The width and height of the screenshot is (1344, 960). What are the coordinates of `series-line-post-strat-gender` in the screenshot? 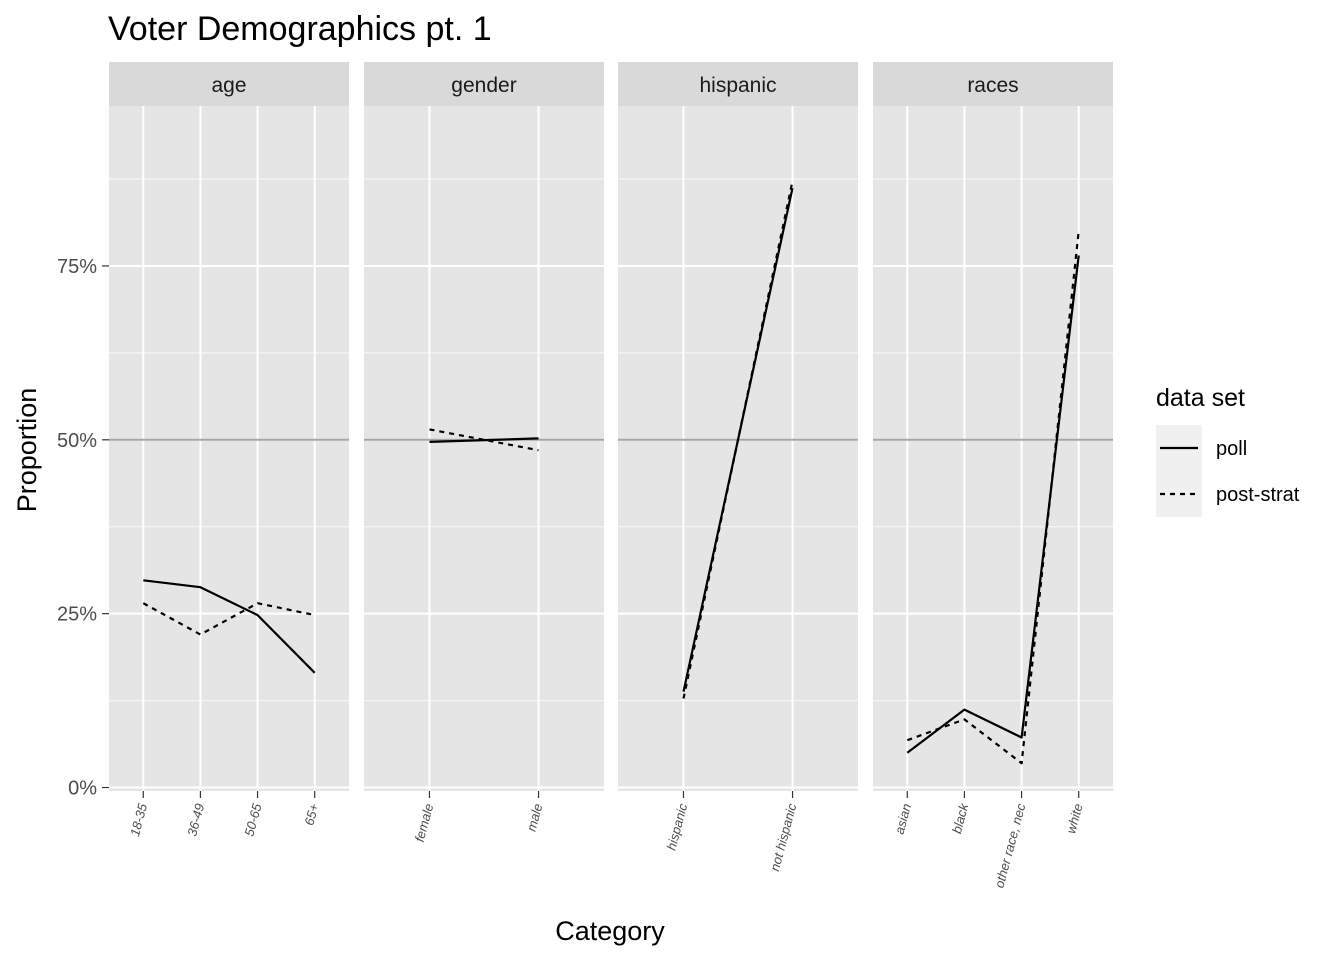 It's located at (484, 440).